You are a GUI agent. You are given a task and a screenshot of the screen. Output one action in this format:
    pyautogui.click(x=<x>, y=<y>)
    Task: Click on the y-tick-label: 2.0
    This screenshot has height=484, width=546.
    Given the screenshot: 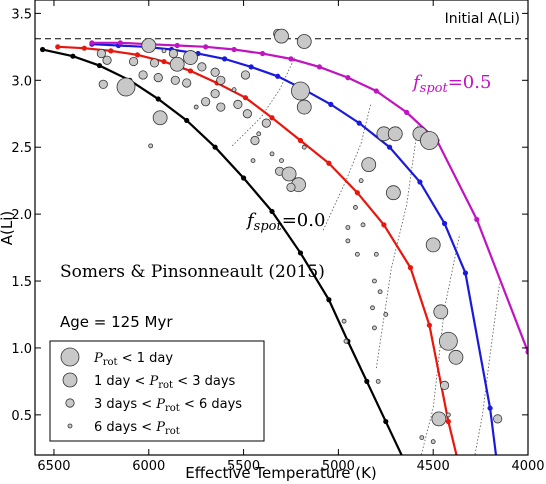 What is the action you would take?
    pyautogui.click(x=21, y=215)
    